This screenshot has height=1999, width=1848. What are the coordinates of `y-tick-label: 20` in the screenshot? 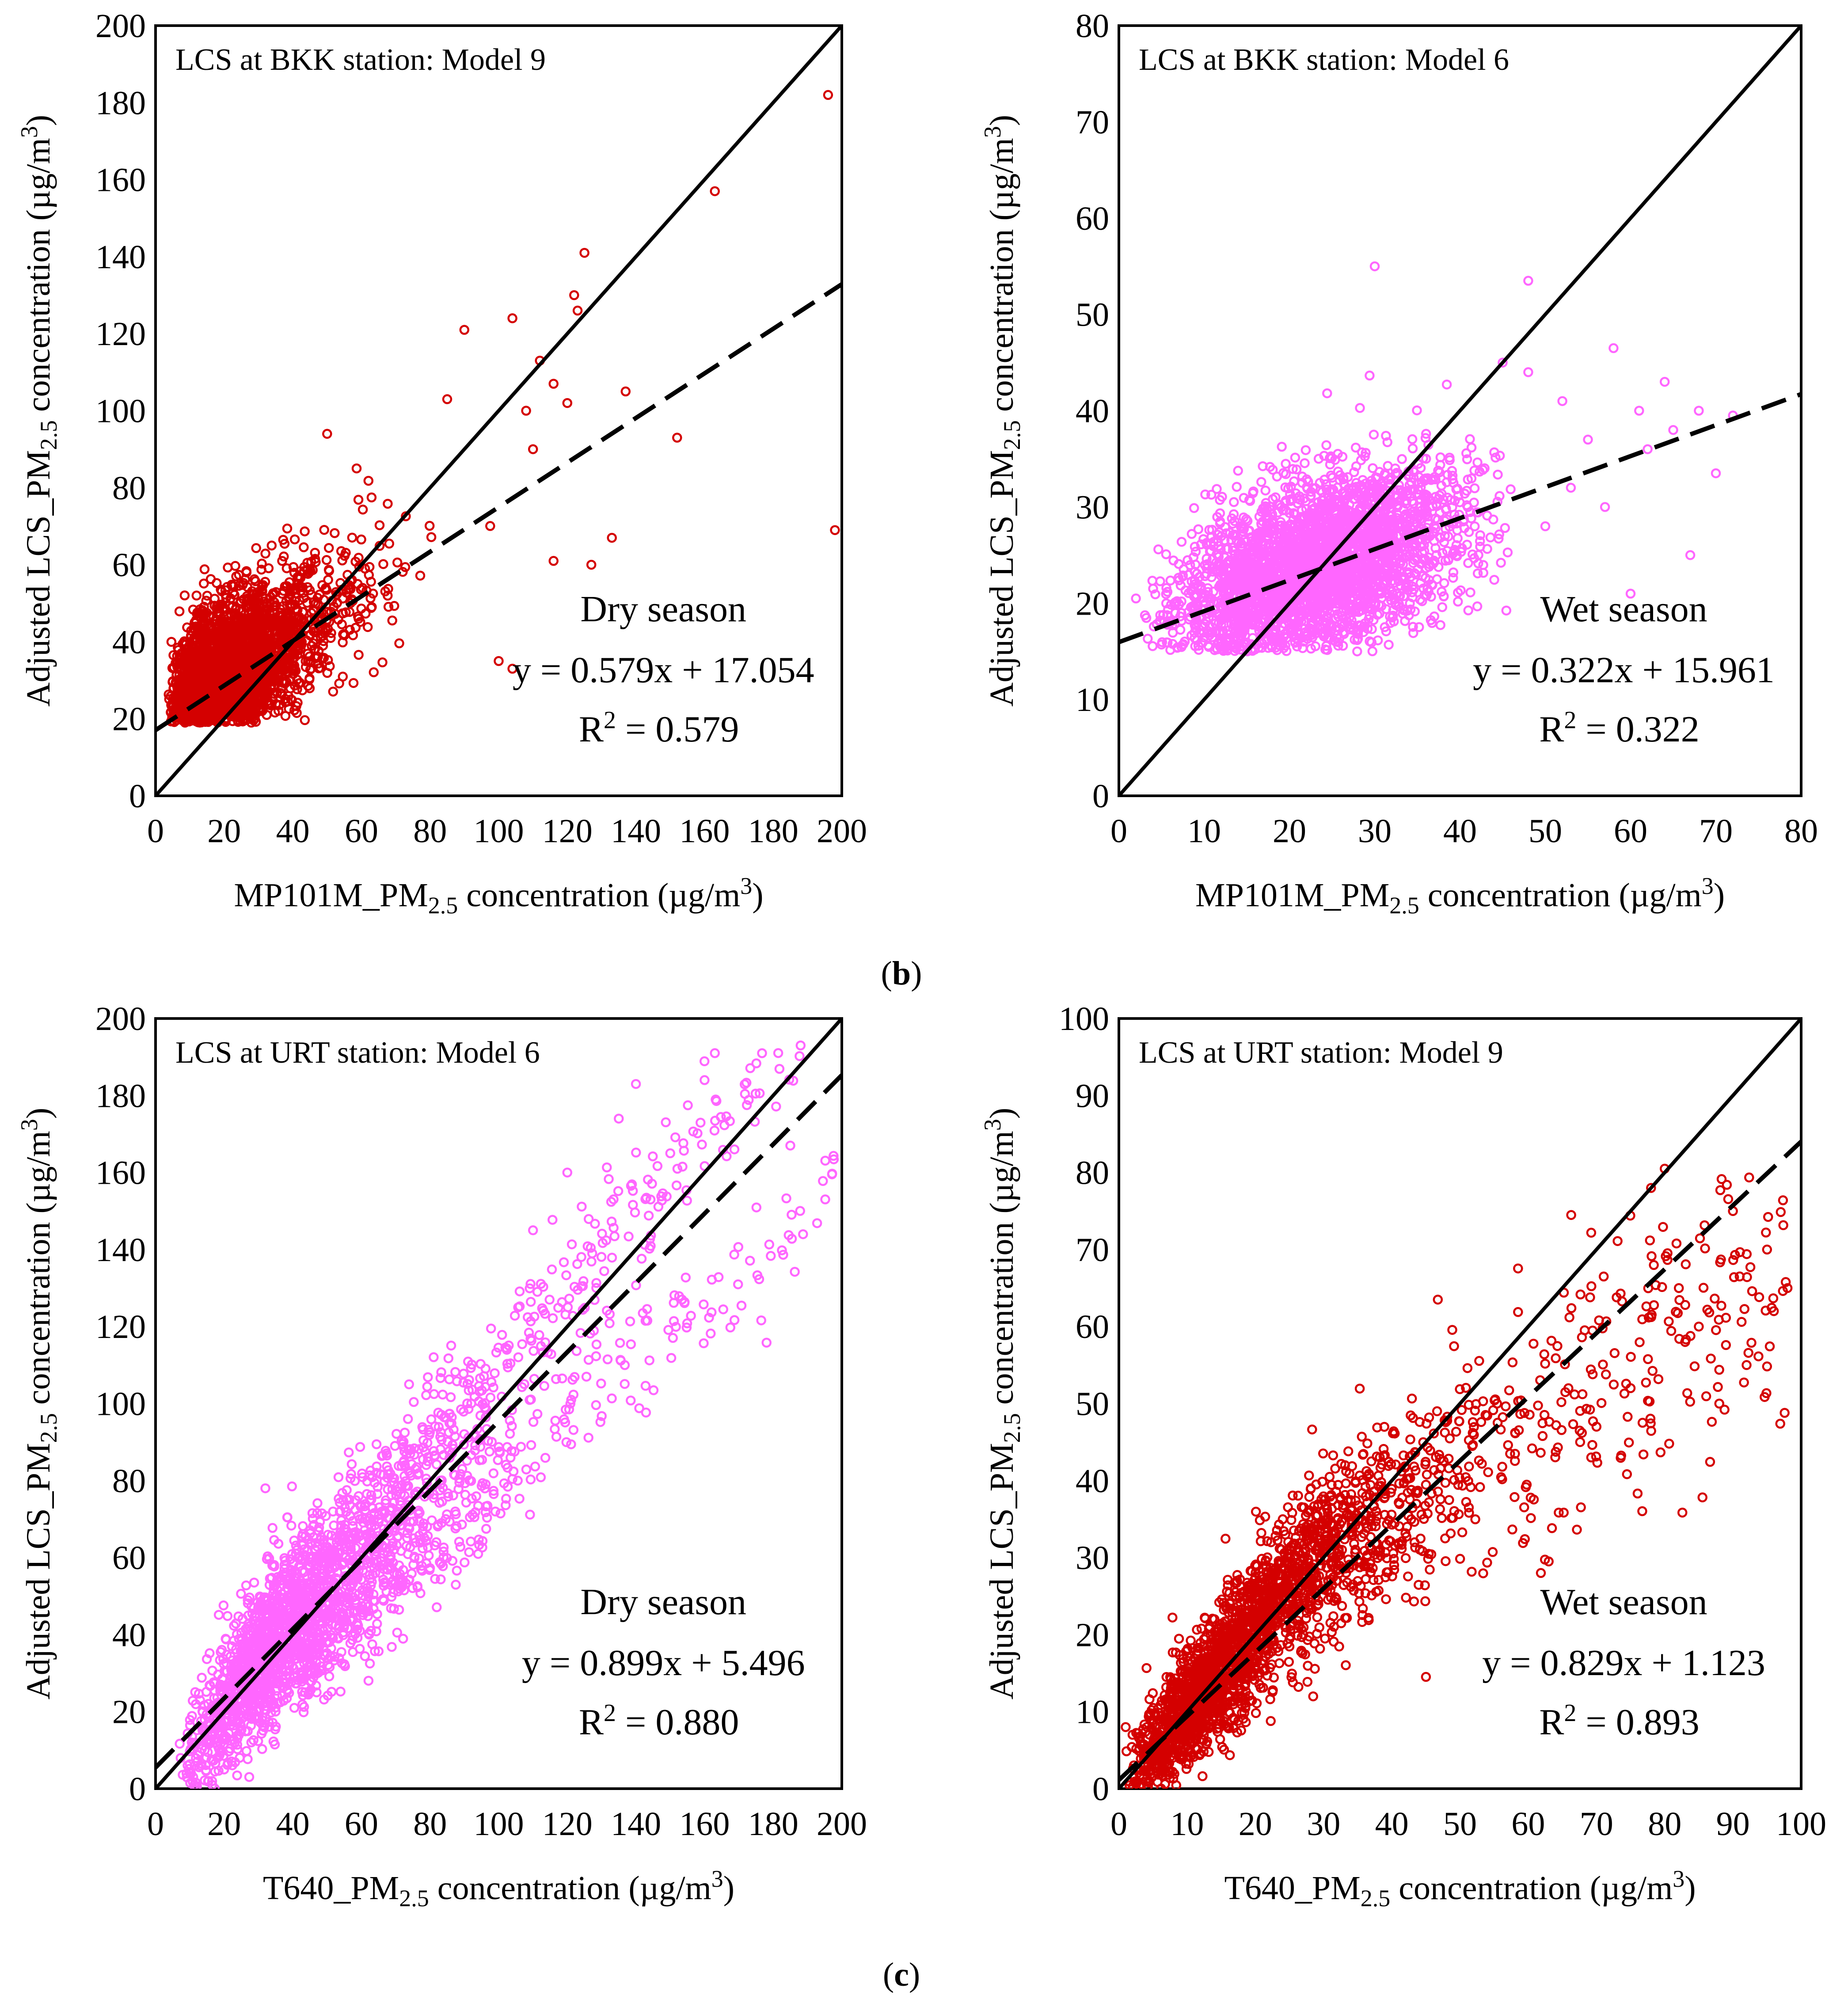 It's located at (129, 719).